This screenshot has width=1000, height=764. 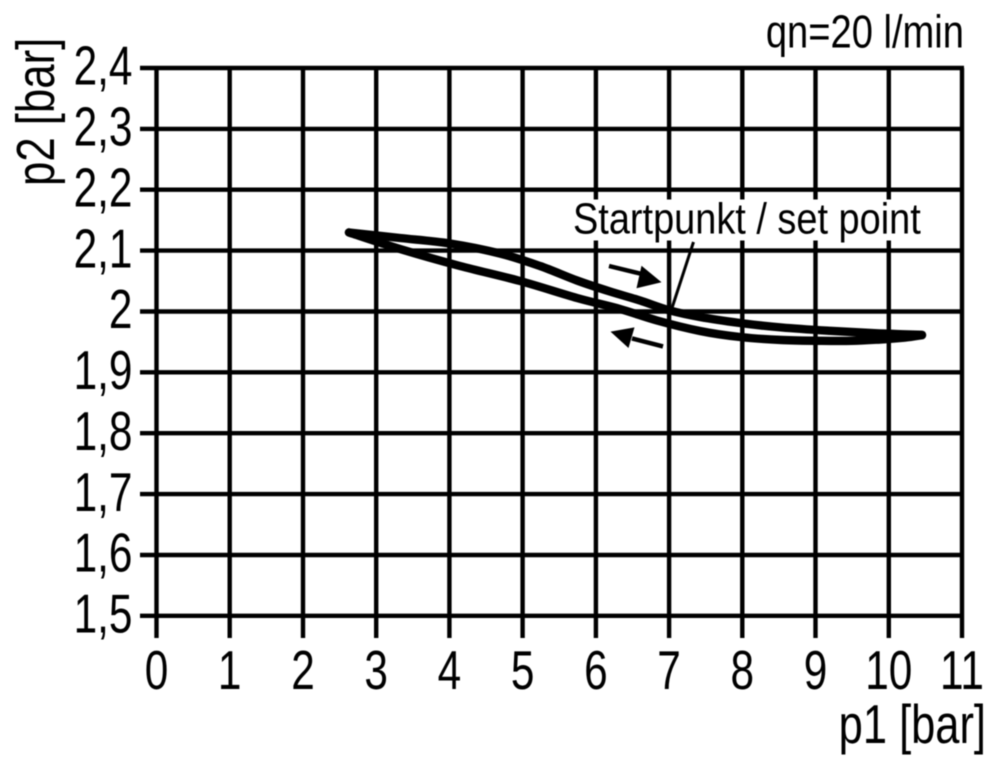 What do you see at coordinates (865, 32) in the screenshot?
I see `svg-text: qn=20 l/min` at bounding box center [865, 32].